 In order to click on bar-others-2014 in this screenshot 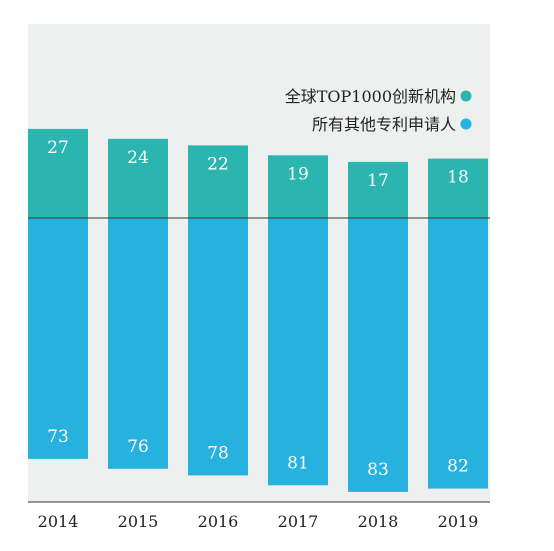, I will do `click(58, 338)`.